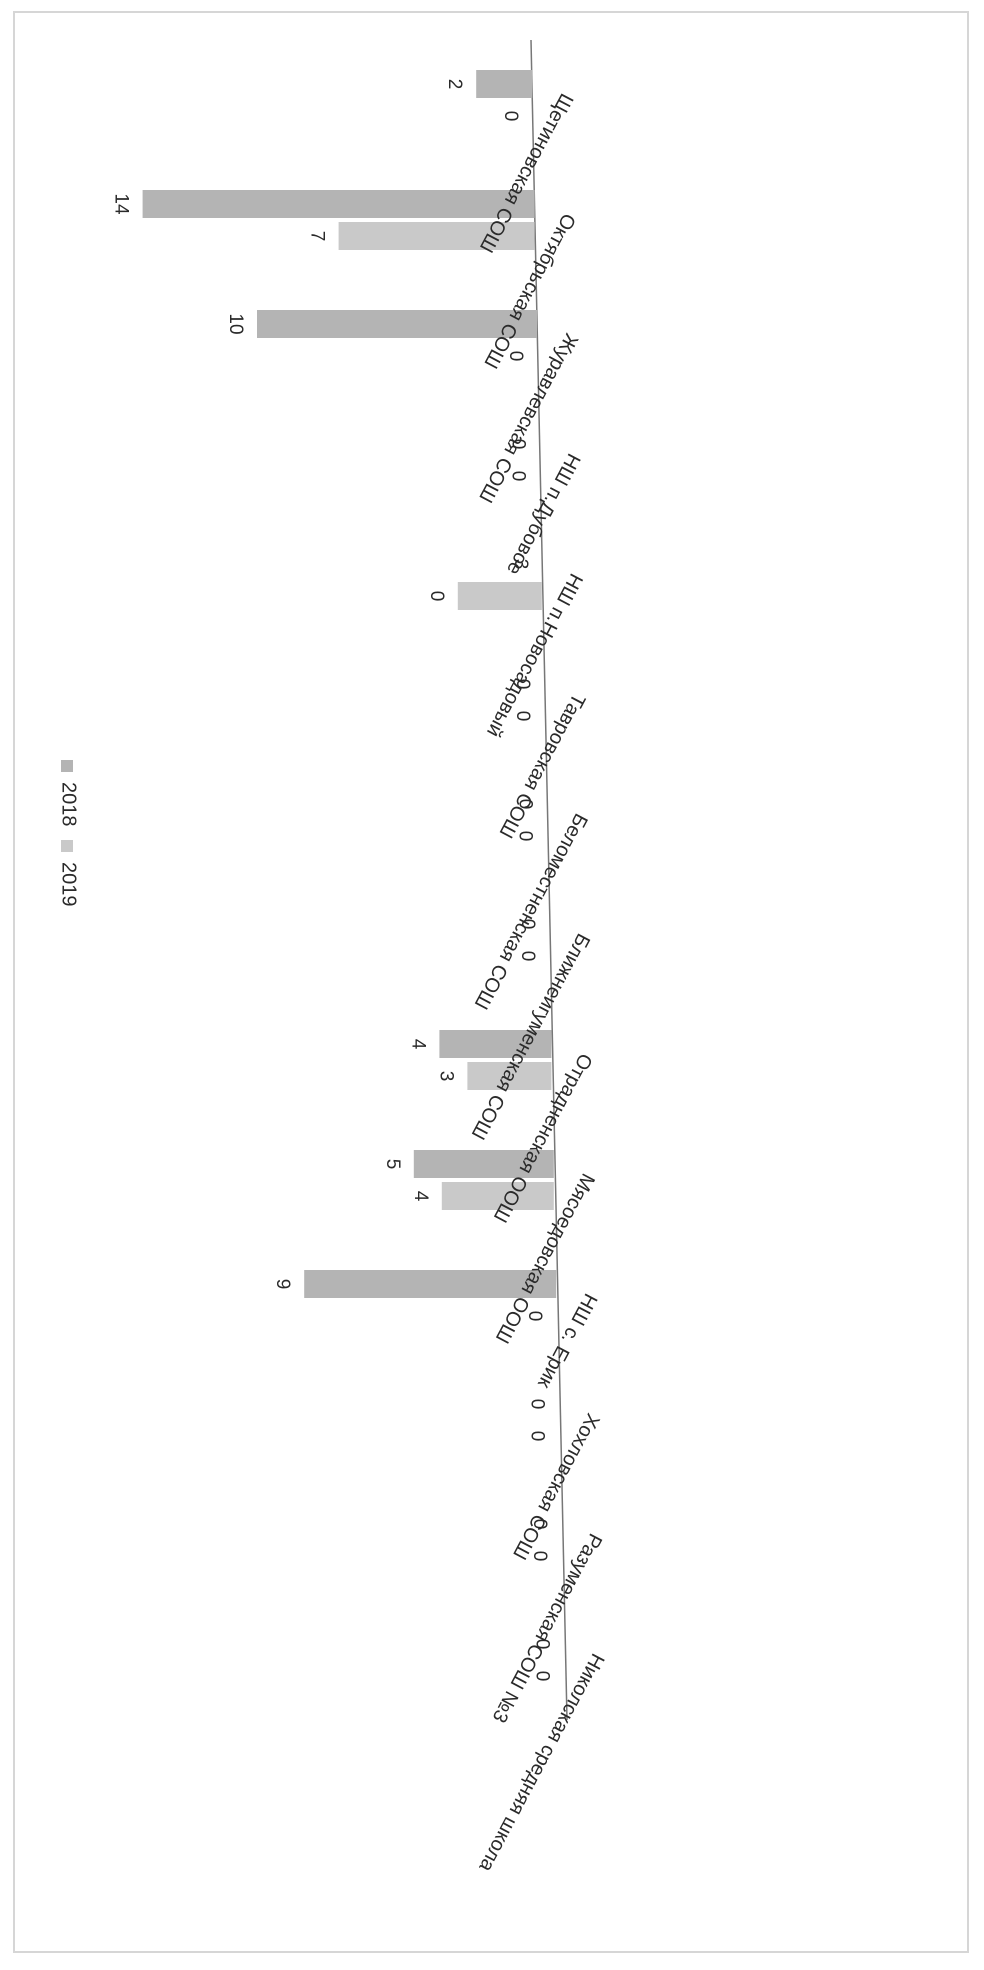  I want to click on value-label-2018-9: 3, so click(520, 564).